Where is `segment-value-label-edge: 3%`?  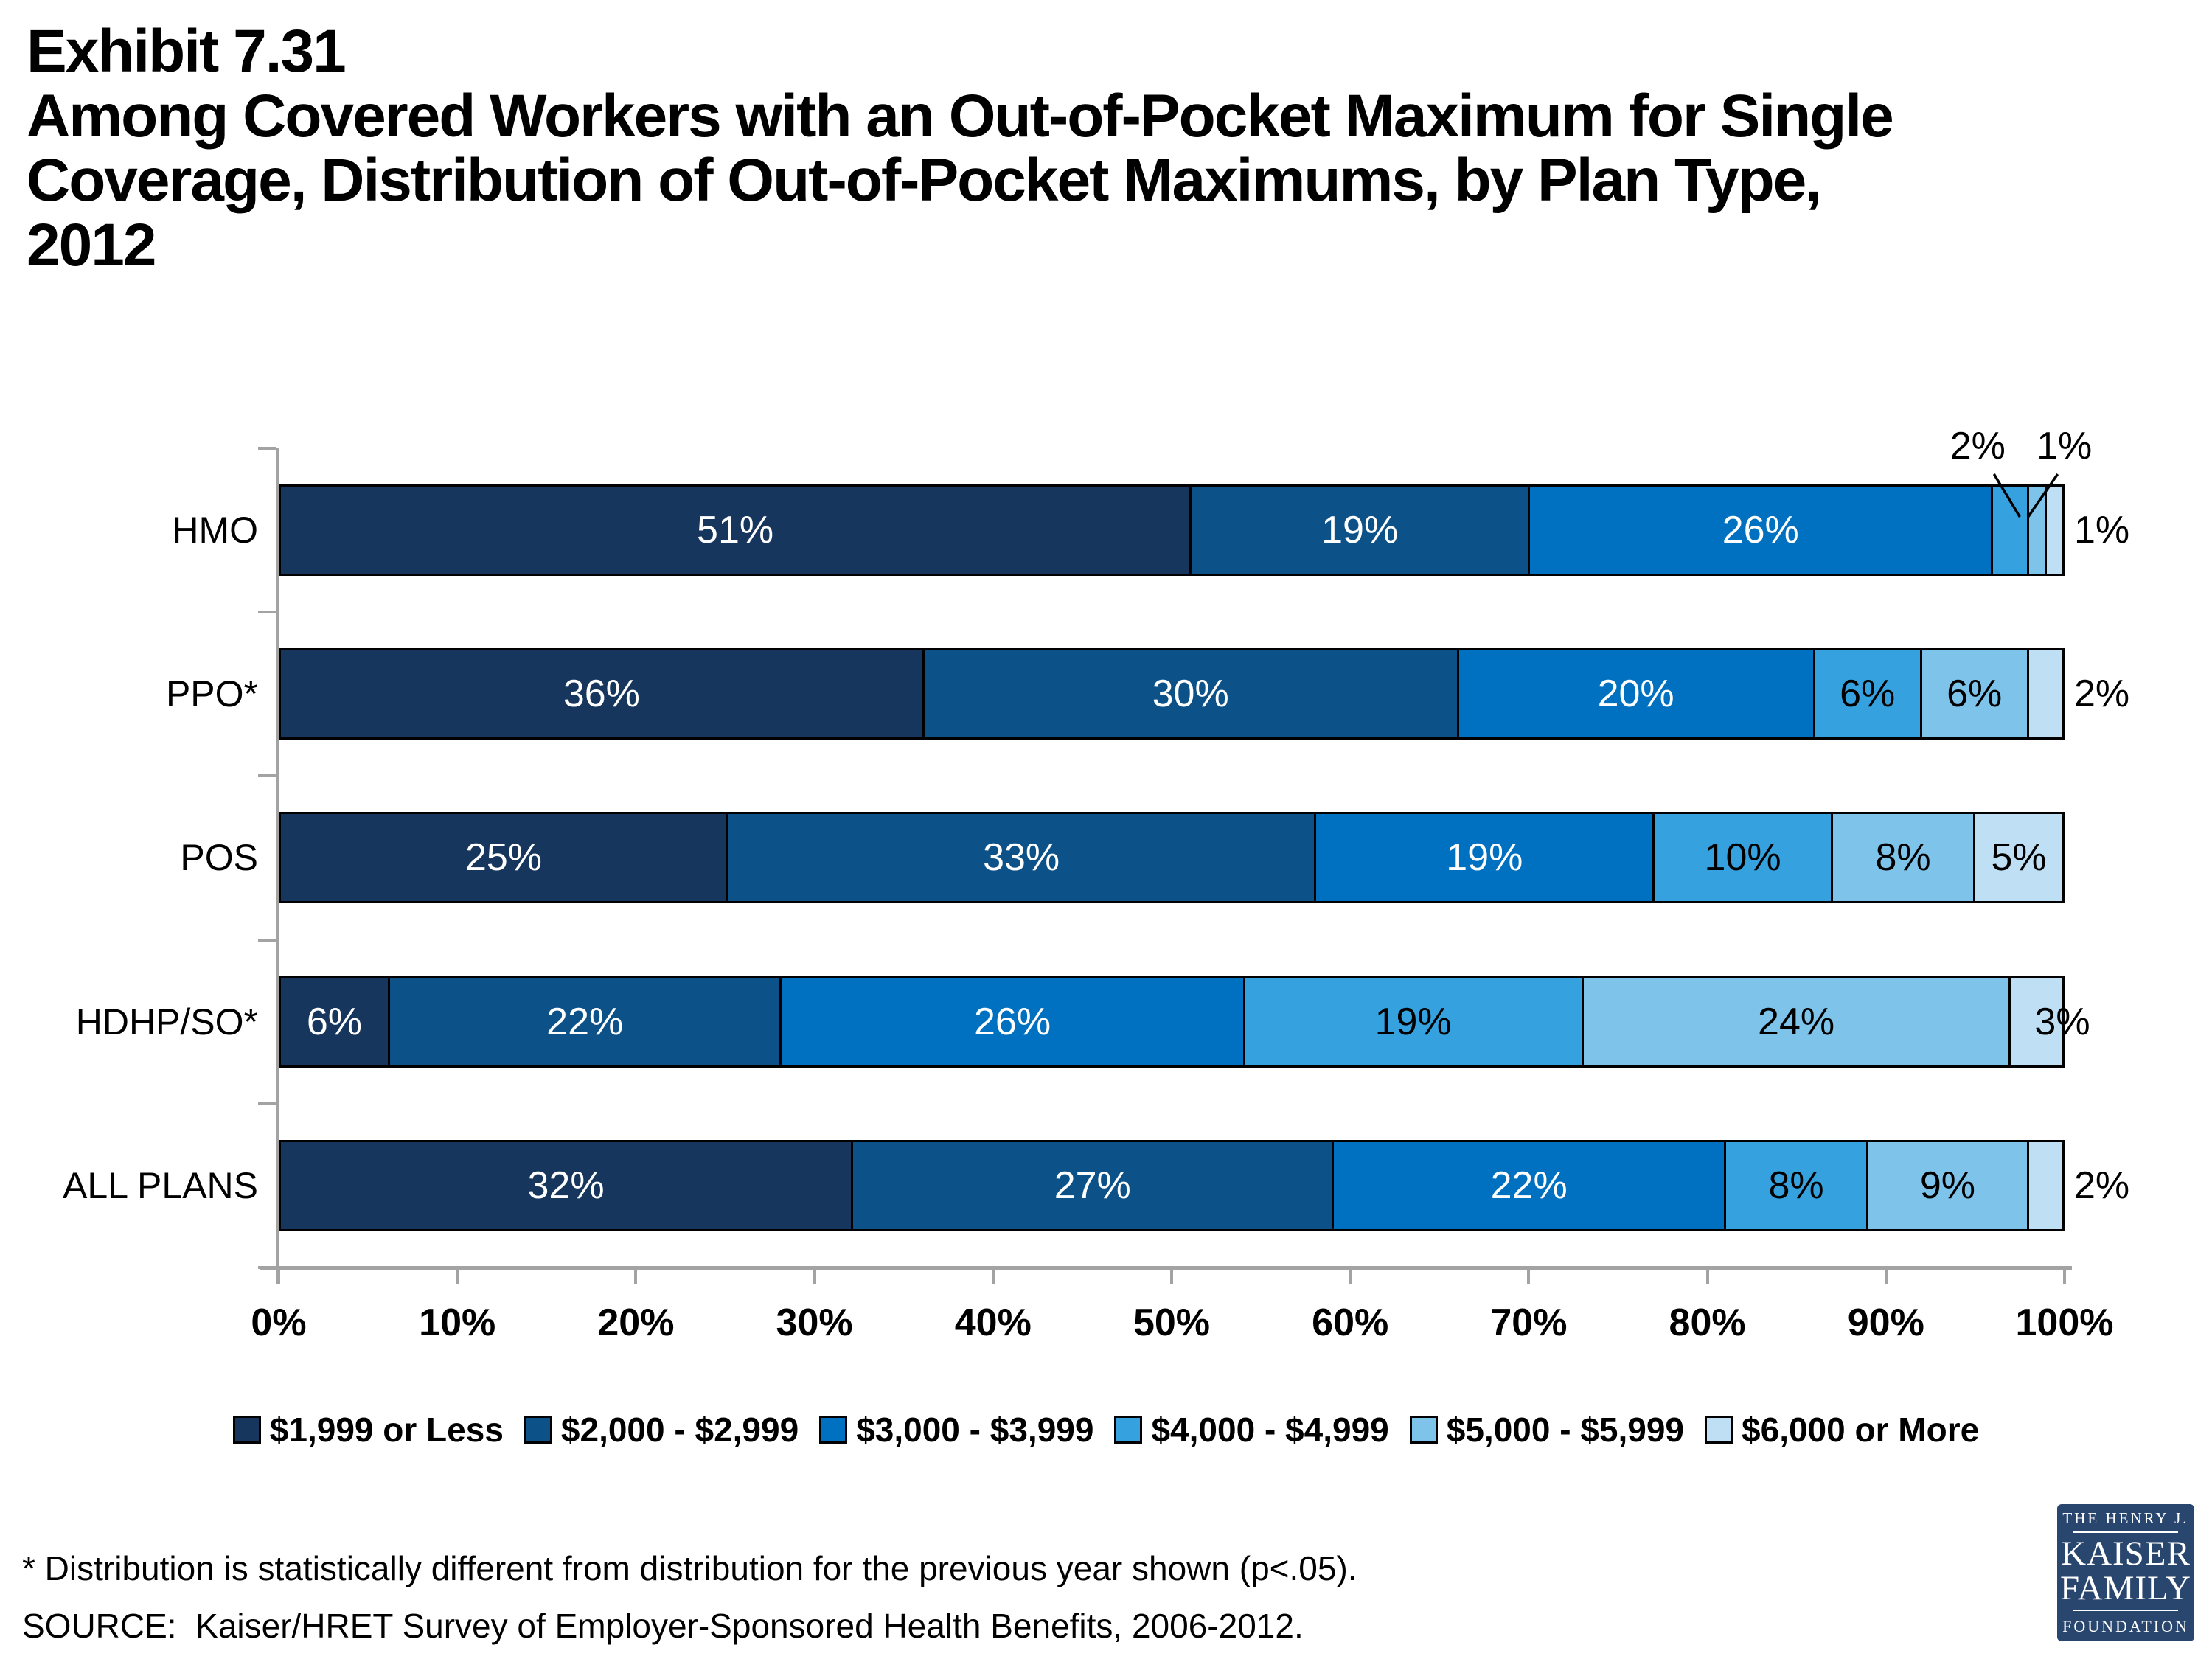
segment-value-label-edge: 3% is located at coordinates (2062, 1021).